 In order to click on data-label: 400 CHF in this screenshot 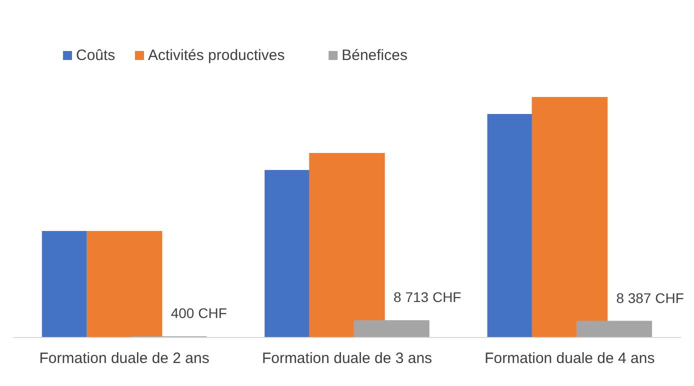, I will do `click(198, 313)`.